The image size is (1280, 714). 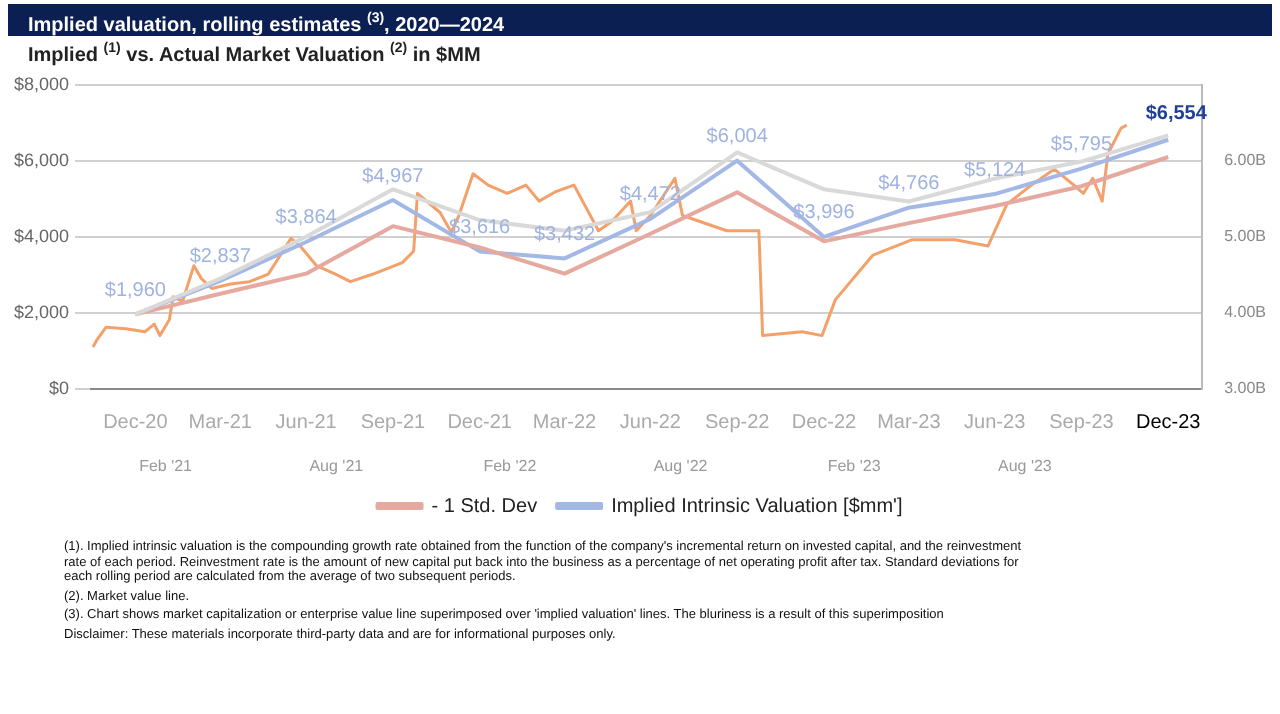 I want to click on x-tick-label: Sep-22, so click(x=737, y=423).